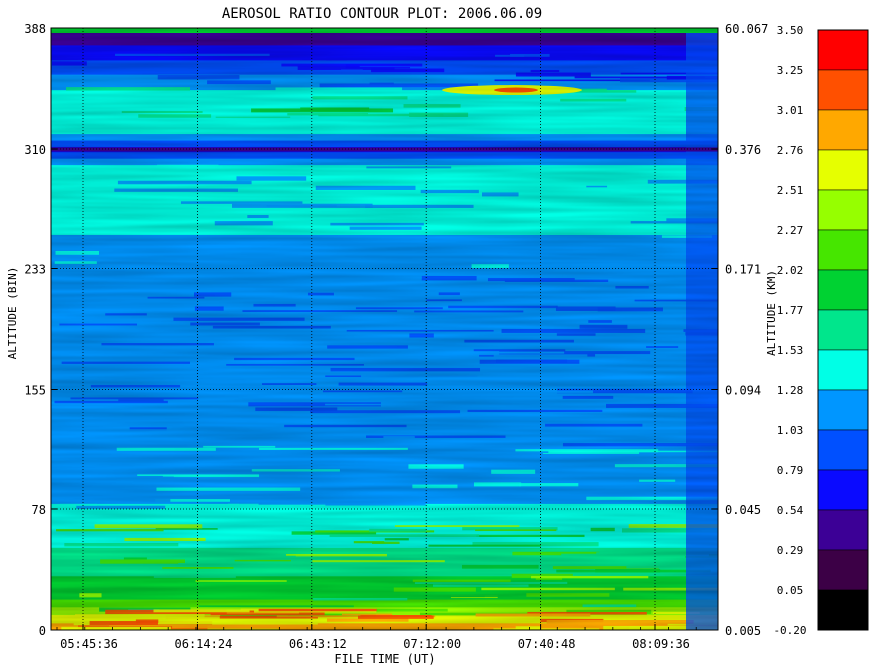  I want to click on colorbar-tick-label: 1.77, so click(790, 310).